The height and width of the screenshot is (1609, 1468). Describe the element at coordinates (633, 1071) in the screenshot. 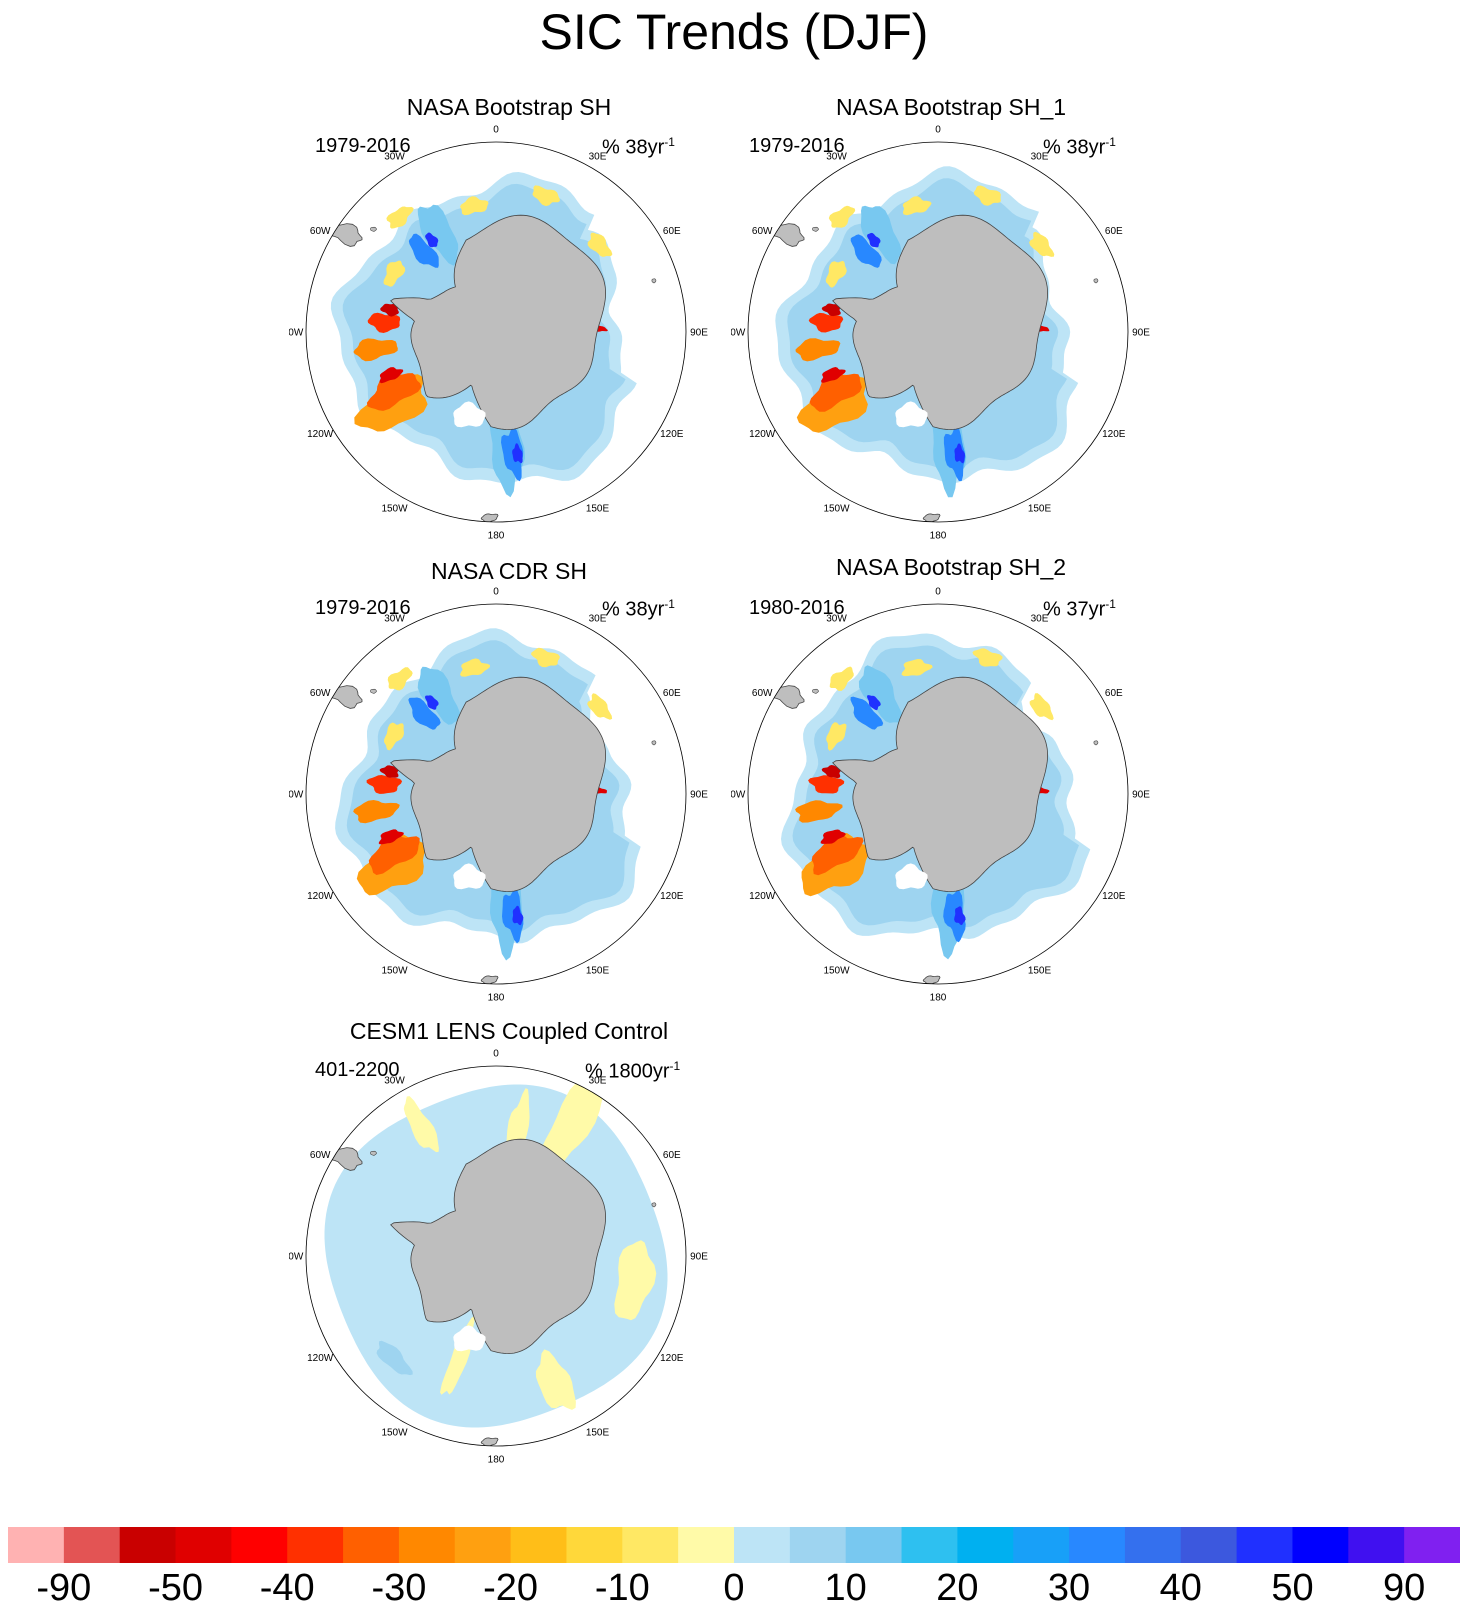

I see `panel-trend: % 1800yr-1` at that location.